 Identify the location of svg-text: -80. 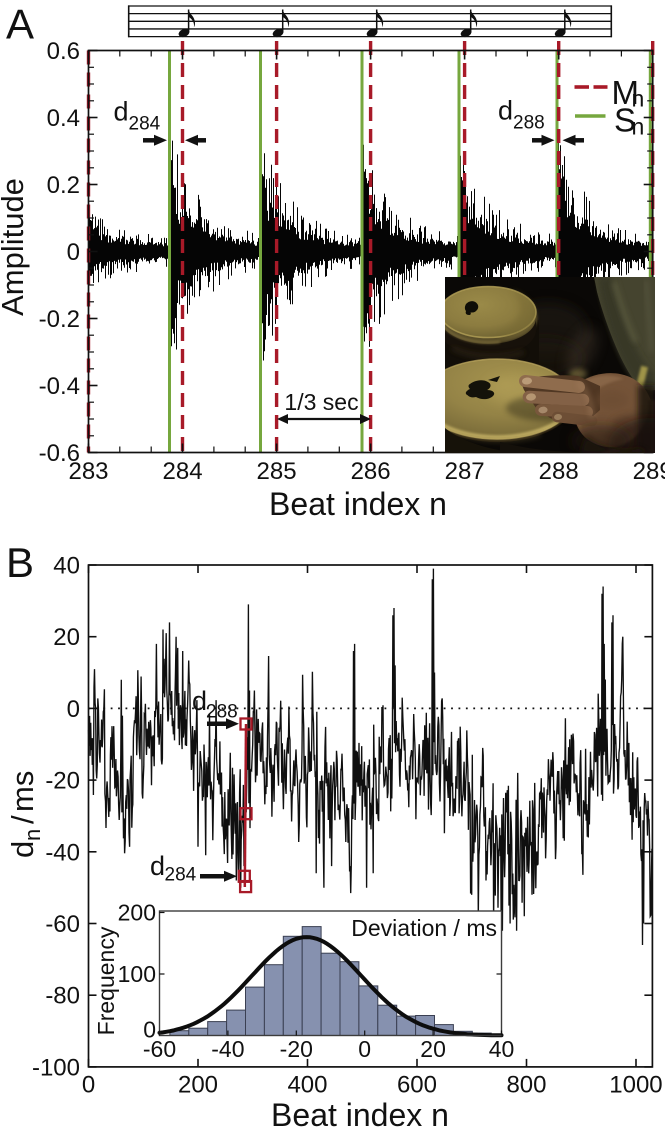
(62, 996).